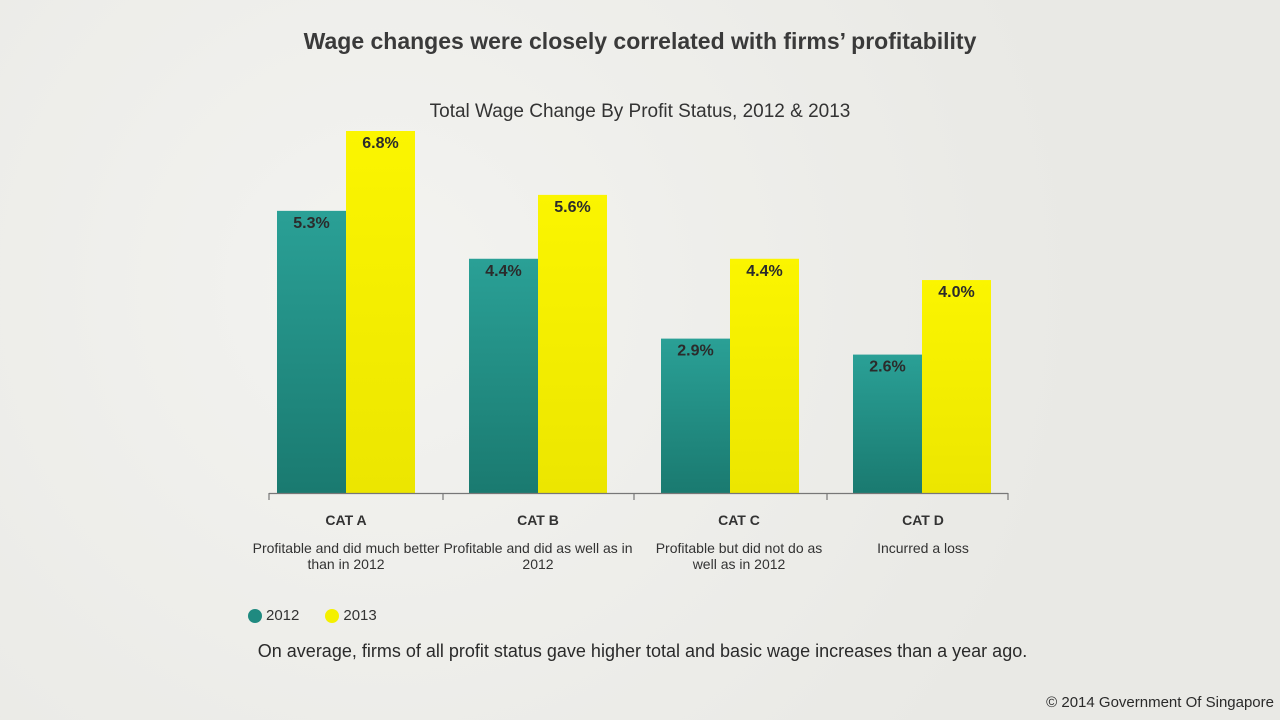  I want to click on bar-cat-d-2013, so click(956, 386).